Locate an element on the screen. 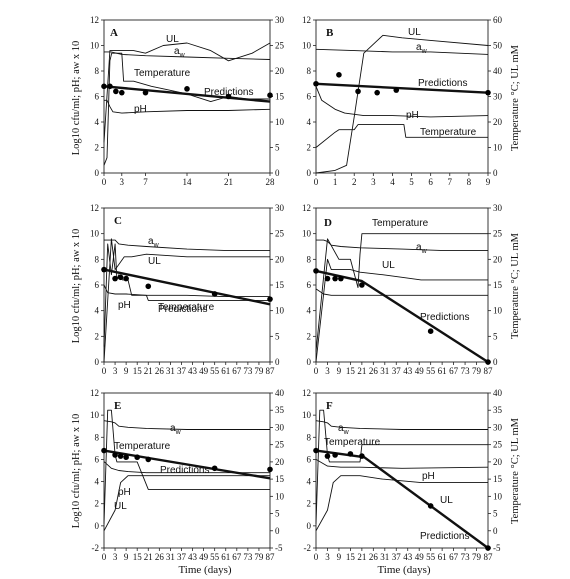 The image size is (570, 579). panel-b-left-tick-label: 0 is located at coordinates (309, 173).